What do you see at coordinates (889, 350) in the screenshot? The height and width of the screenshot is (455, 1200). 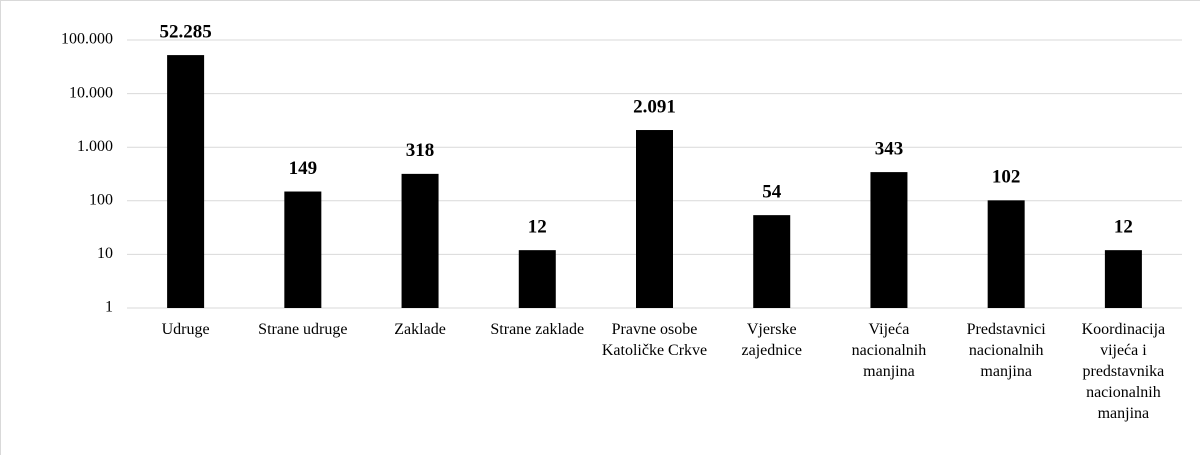 I see `x-tick-label: Vijeća nacionalnih manjina` at bounding box center [889, 350].